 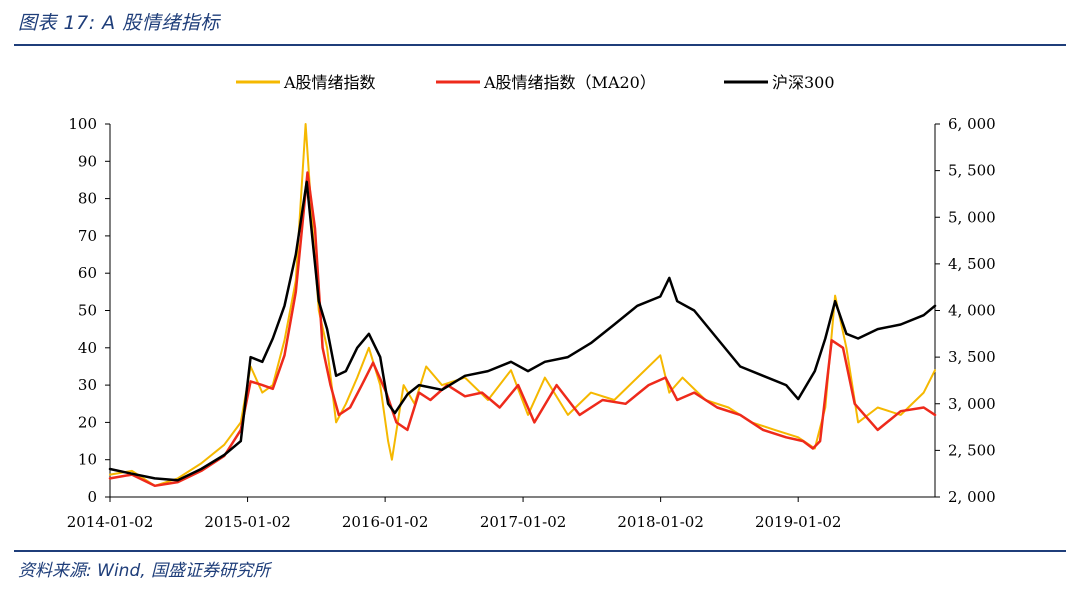 What do you see at coordinates (972, 497) in the screenshot?
I see `y-right-tick-label: 2, 000` at bounding box center [972, 497].